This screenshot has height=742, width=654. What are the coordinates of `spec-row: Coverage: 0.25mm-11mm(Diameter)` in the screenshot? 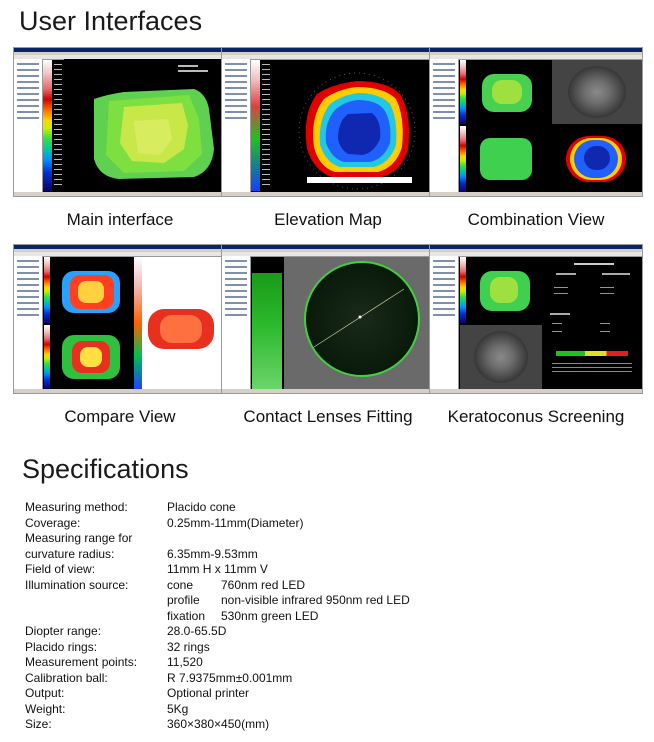 It's located at (335, 524).